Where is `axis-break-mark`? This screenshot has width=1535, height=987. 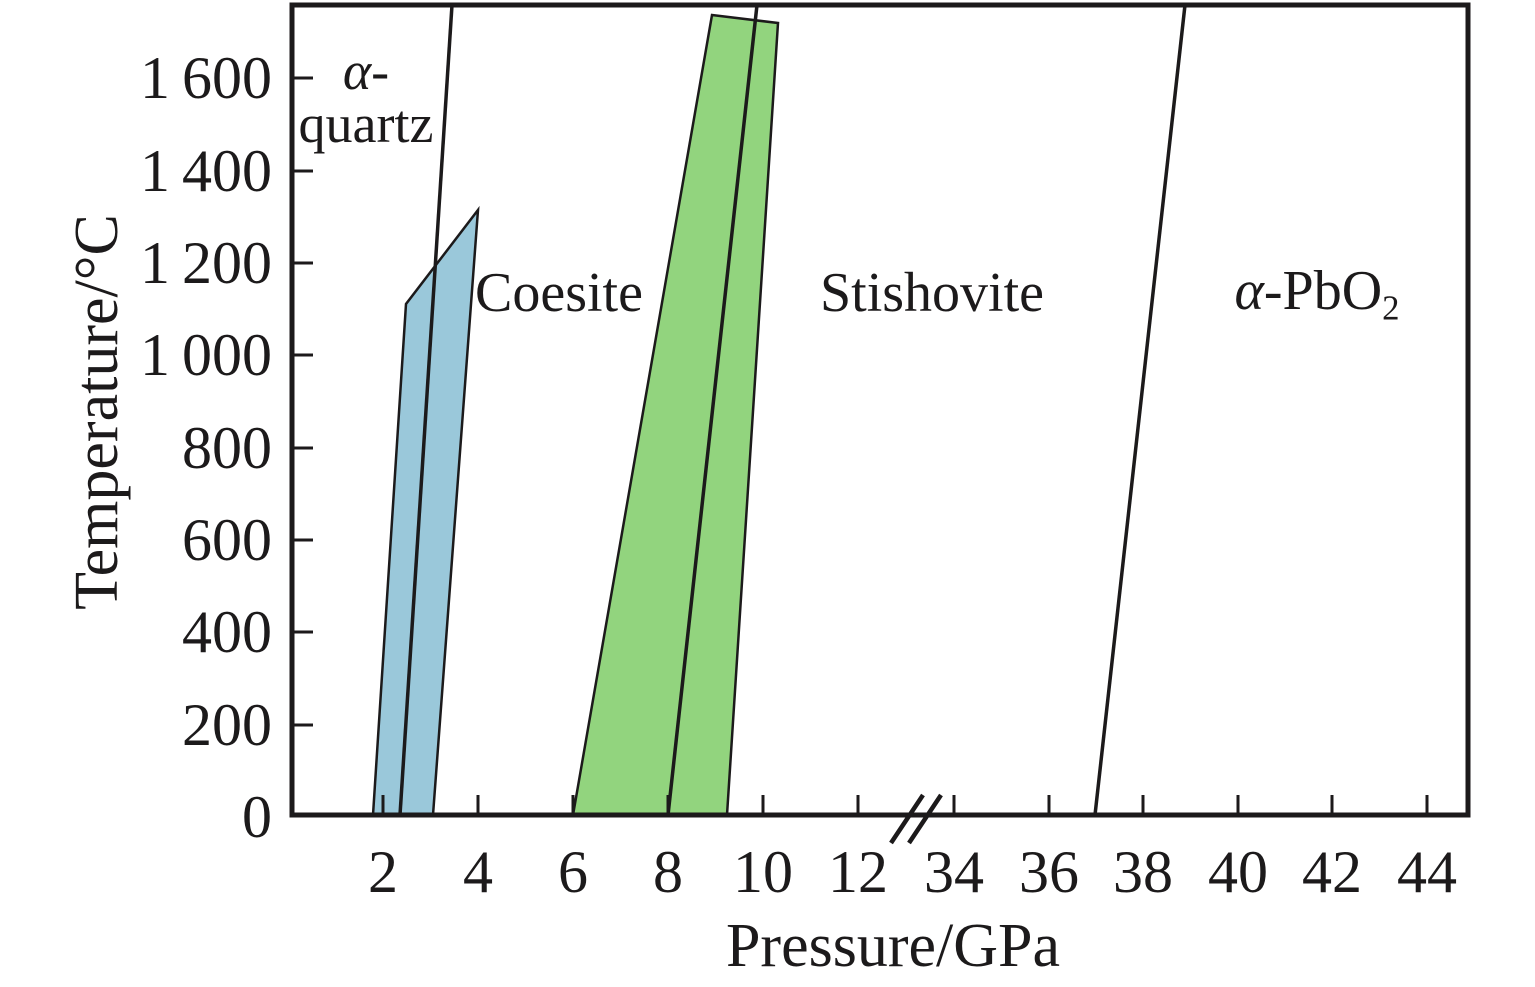
axis-break-mark is located at coordinates (916, 819).